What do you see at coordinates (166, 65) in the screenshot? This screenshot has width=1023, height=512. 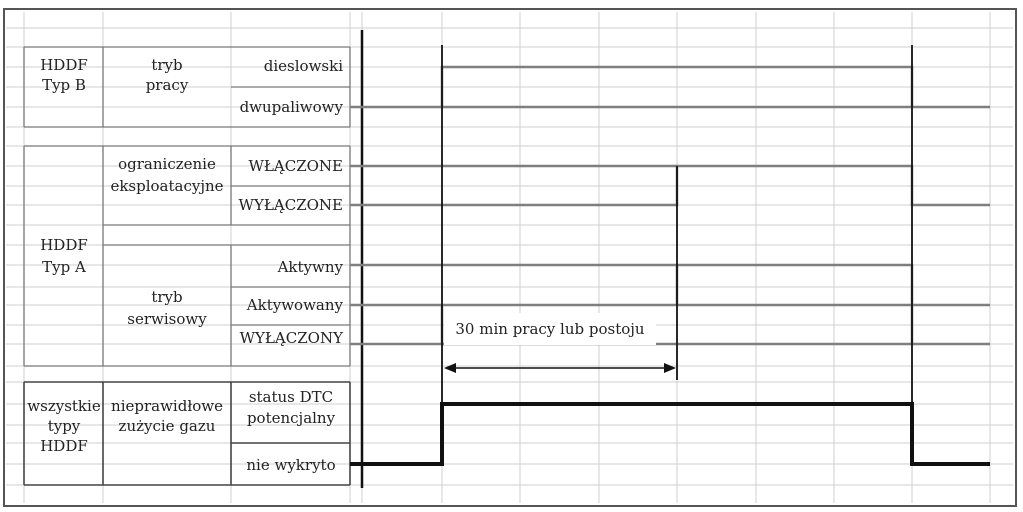 I see `label-tryb-pracy-line1: tryb` at bounding box center [166, 65].